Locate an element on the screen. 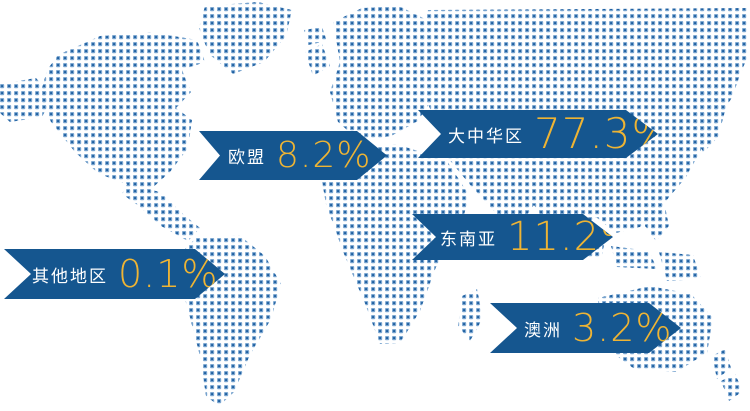 The image size is (750, 411). region-label: 澳洲 is located at coordinates (543, 330).